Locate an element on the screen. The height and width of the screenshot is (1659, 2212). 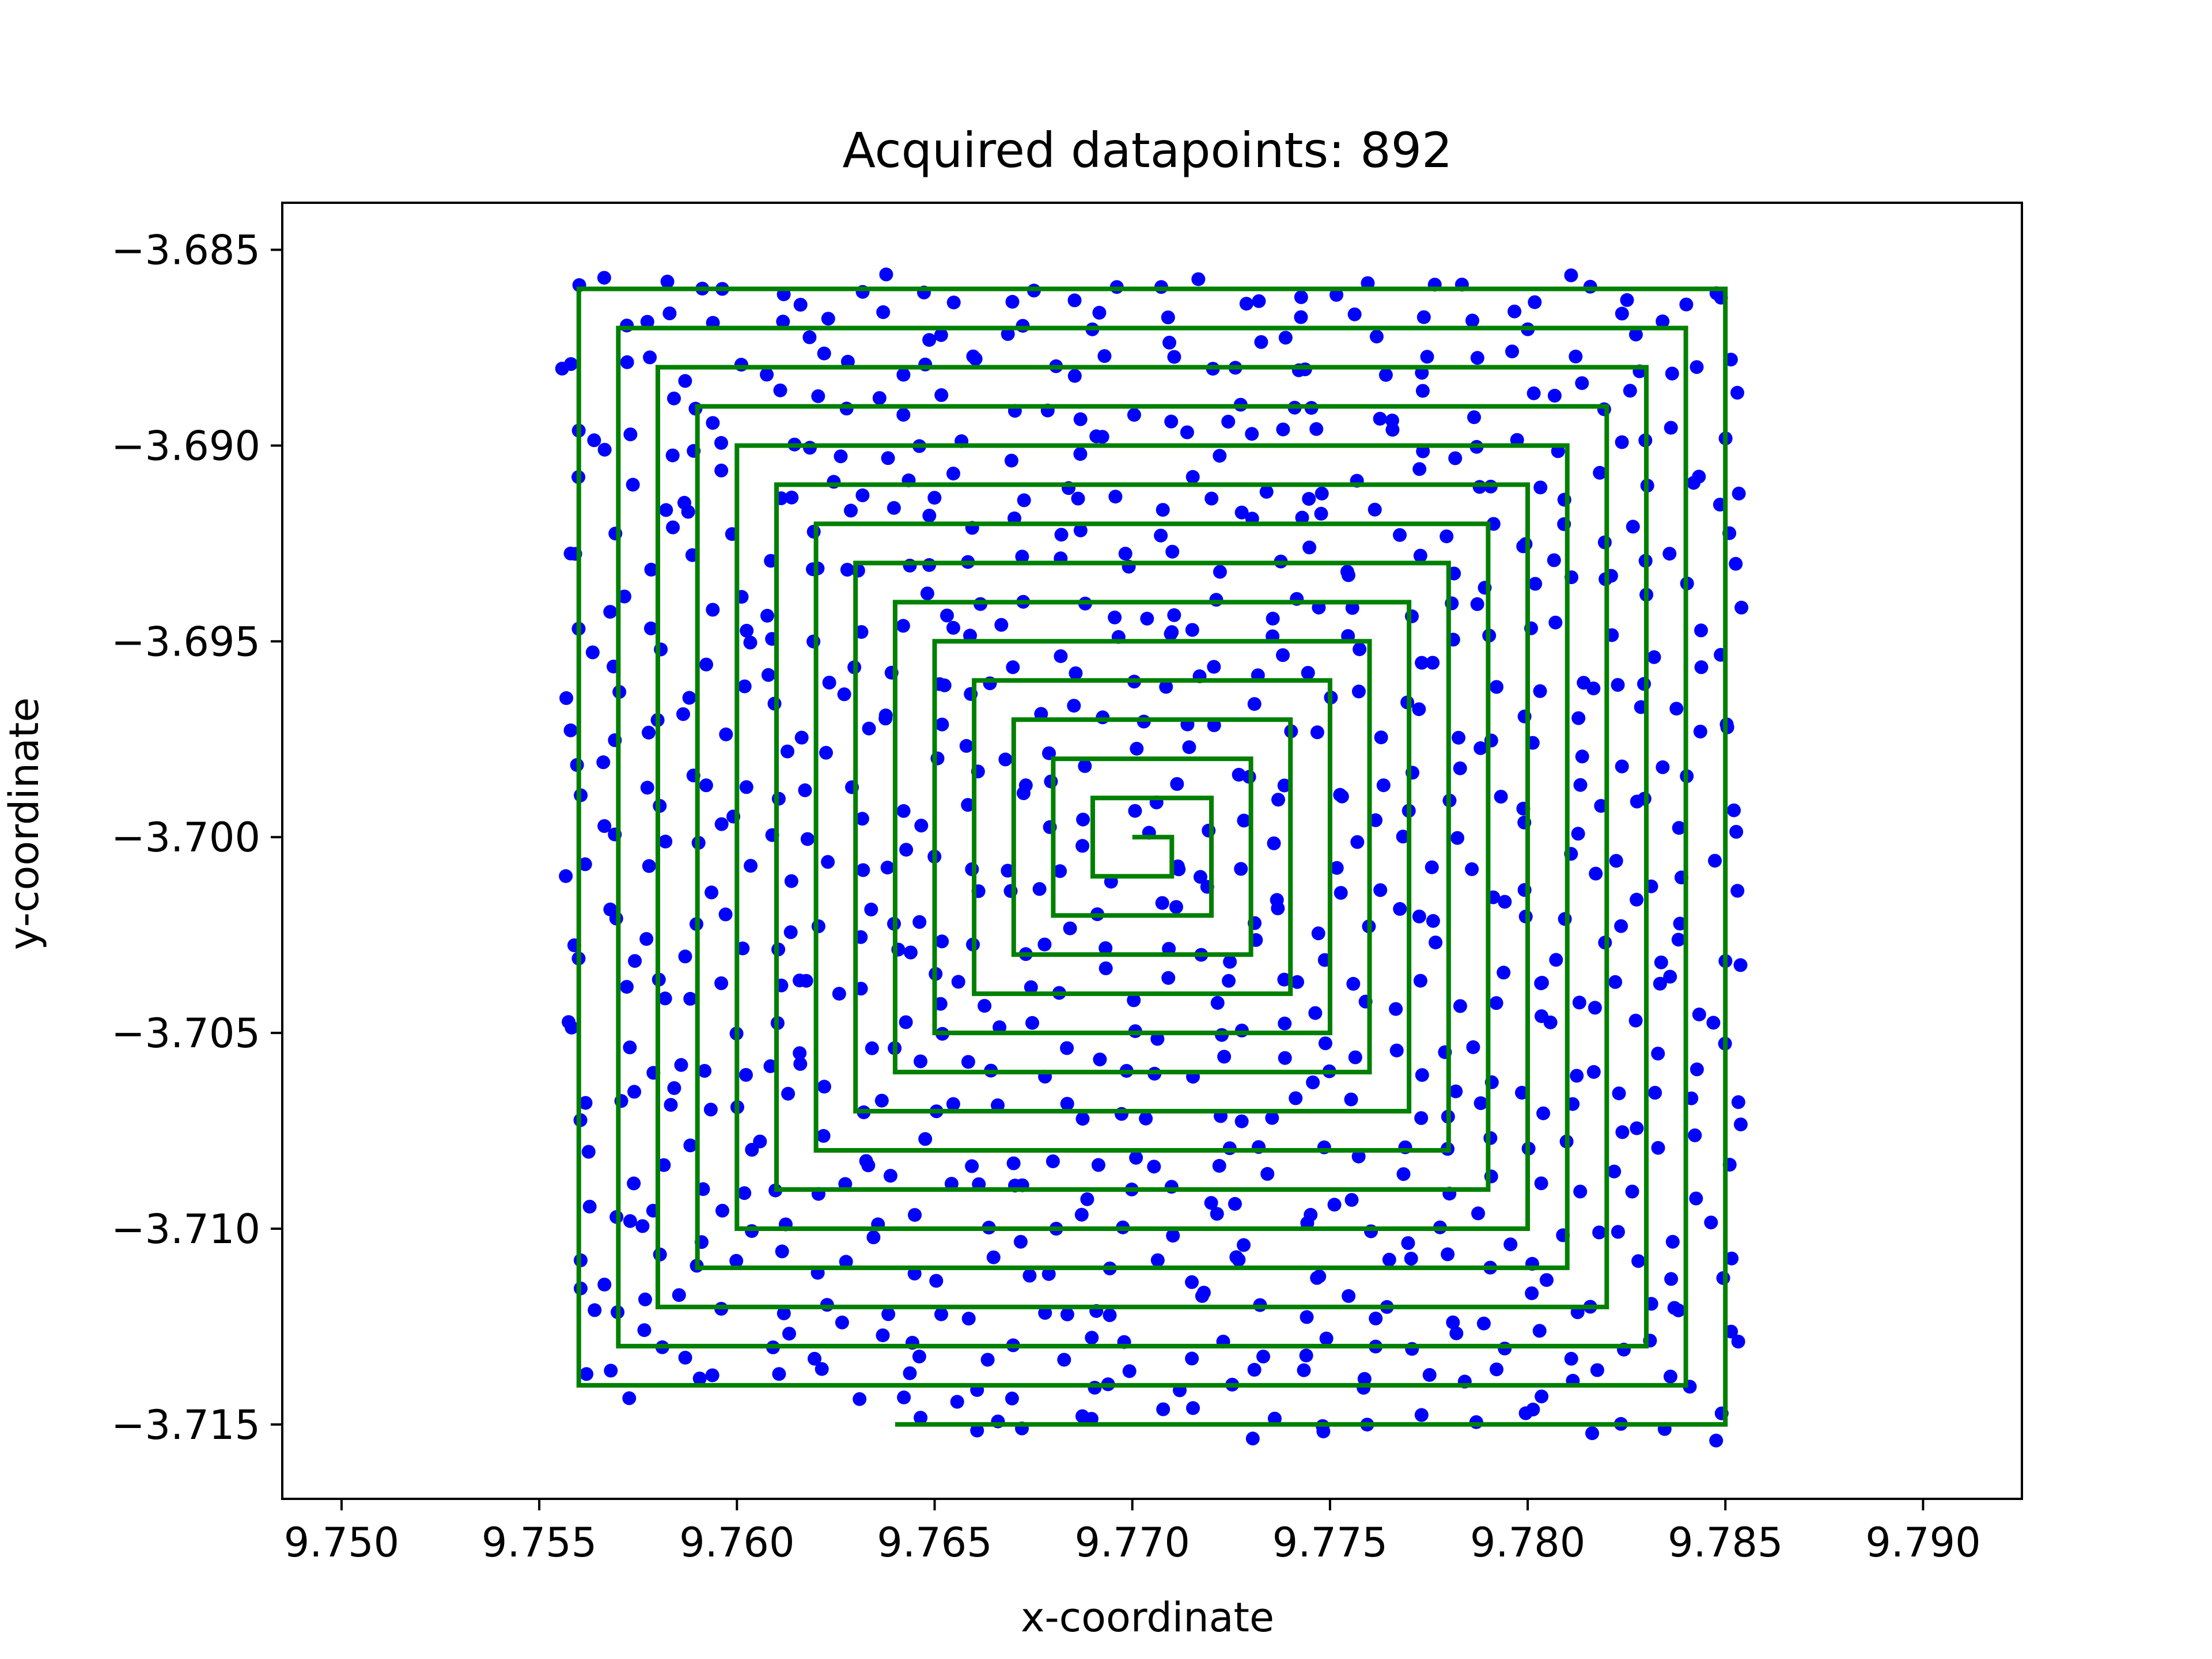
y-tick-label: −3.685 is located at coordinates (185, 250).